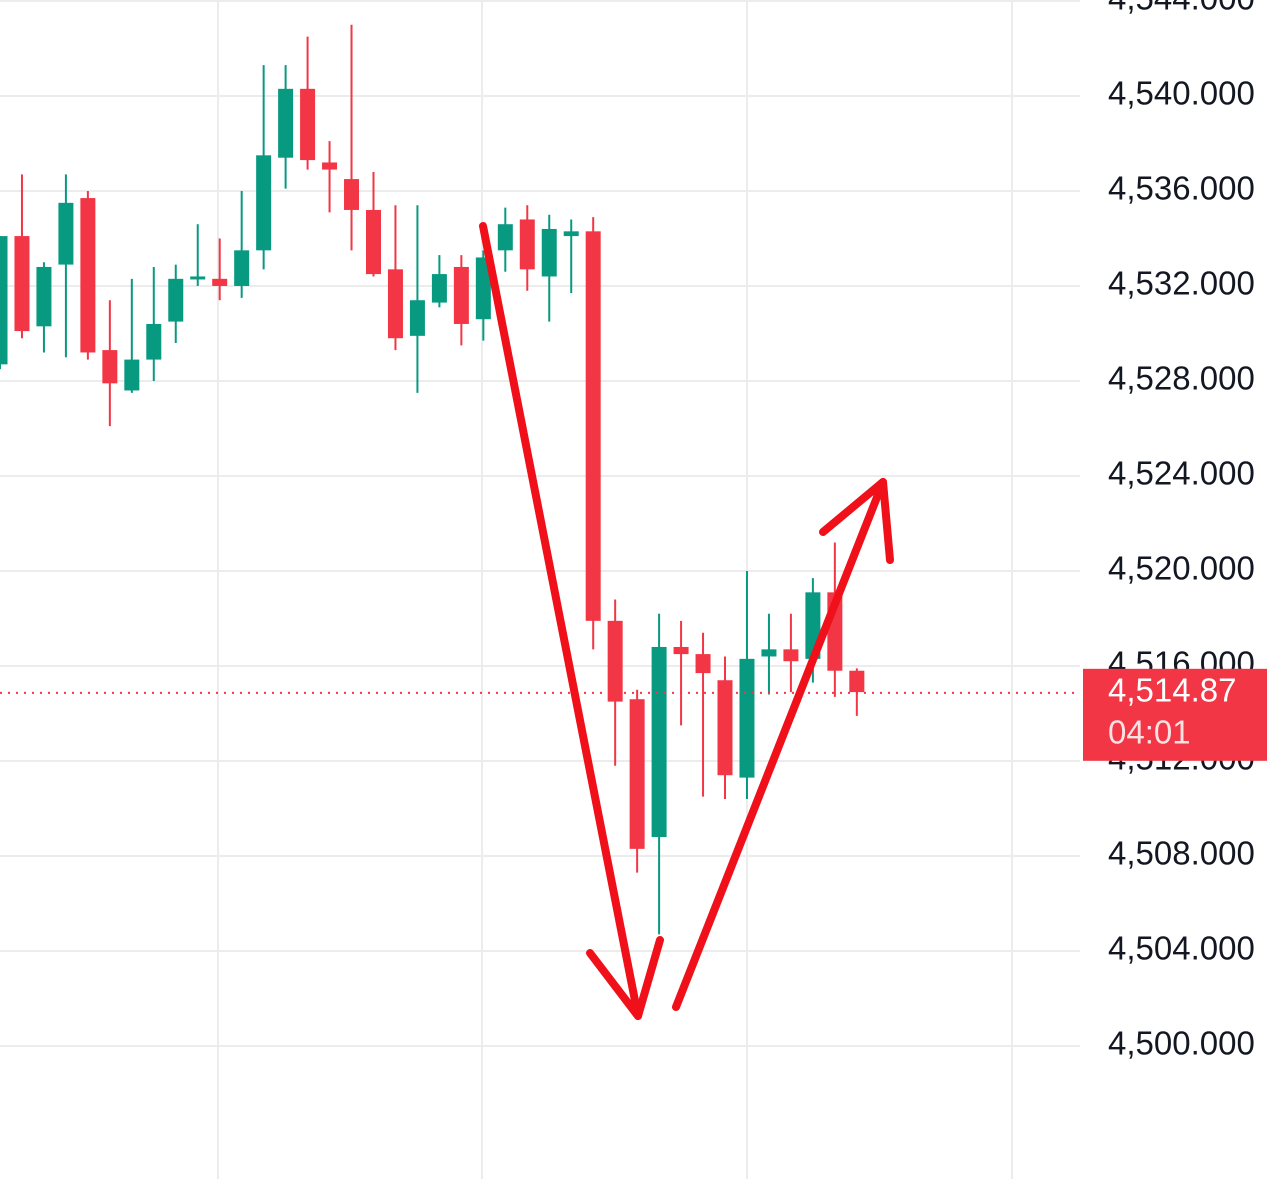  Describe the element at coordinates (1181, 948) in the screenshot. I see `y-tick-label: 4,504.000` at that location.